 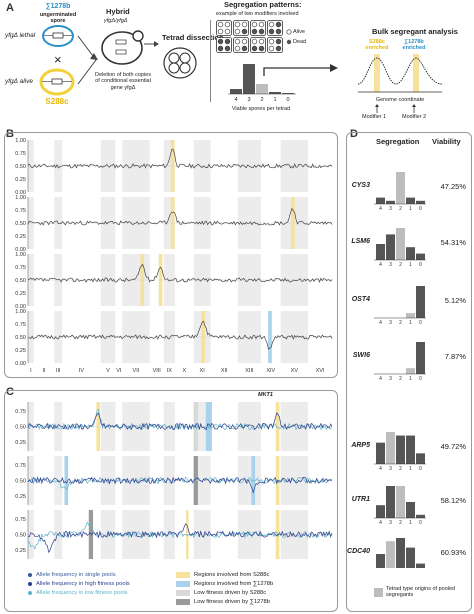 What do you see at coordinates (20, 250) in the screenshot?
I see `y-tick-label: 0.00` at bounding box center [20, 250].